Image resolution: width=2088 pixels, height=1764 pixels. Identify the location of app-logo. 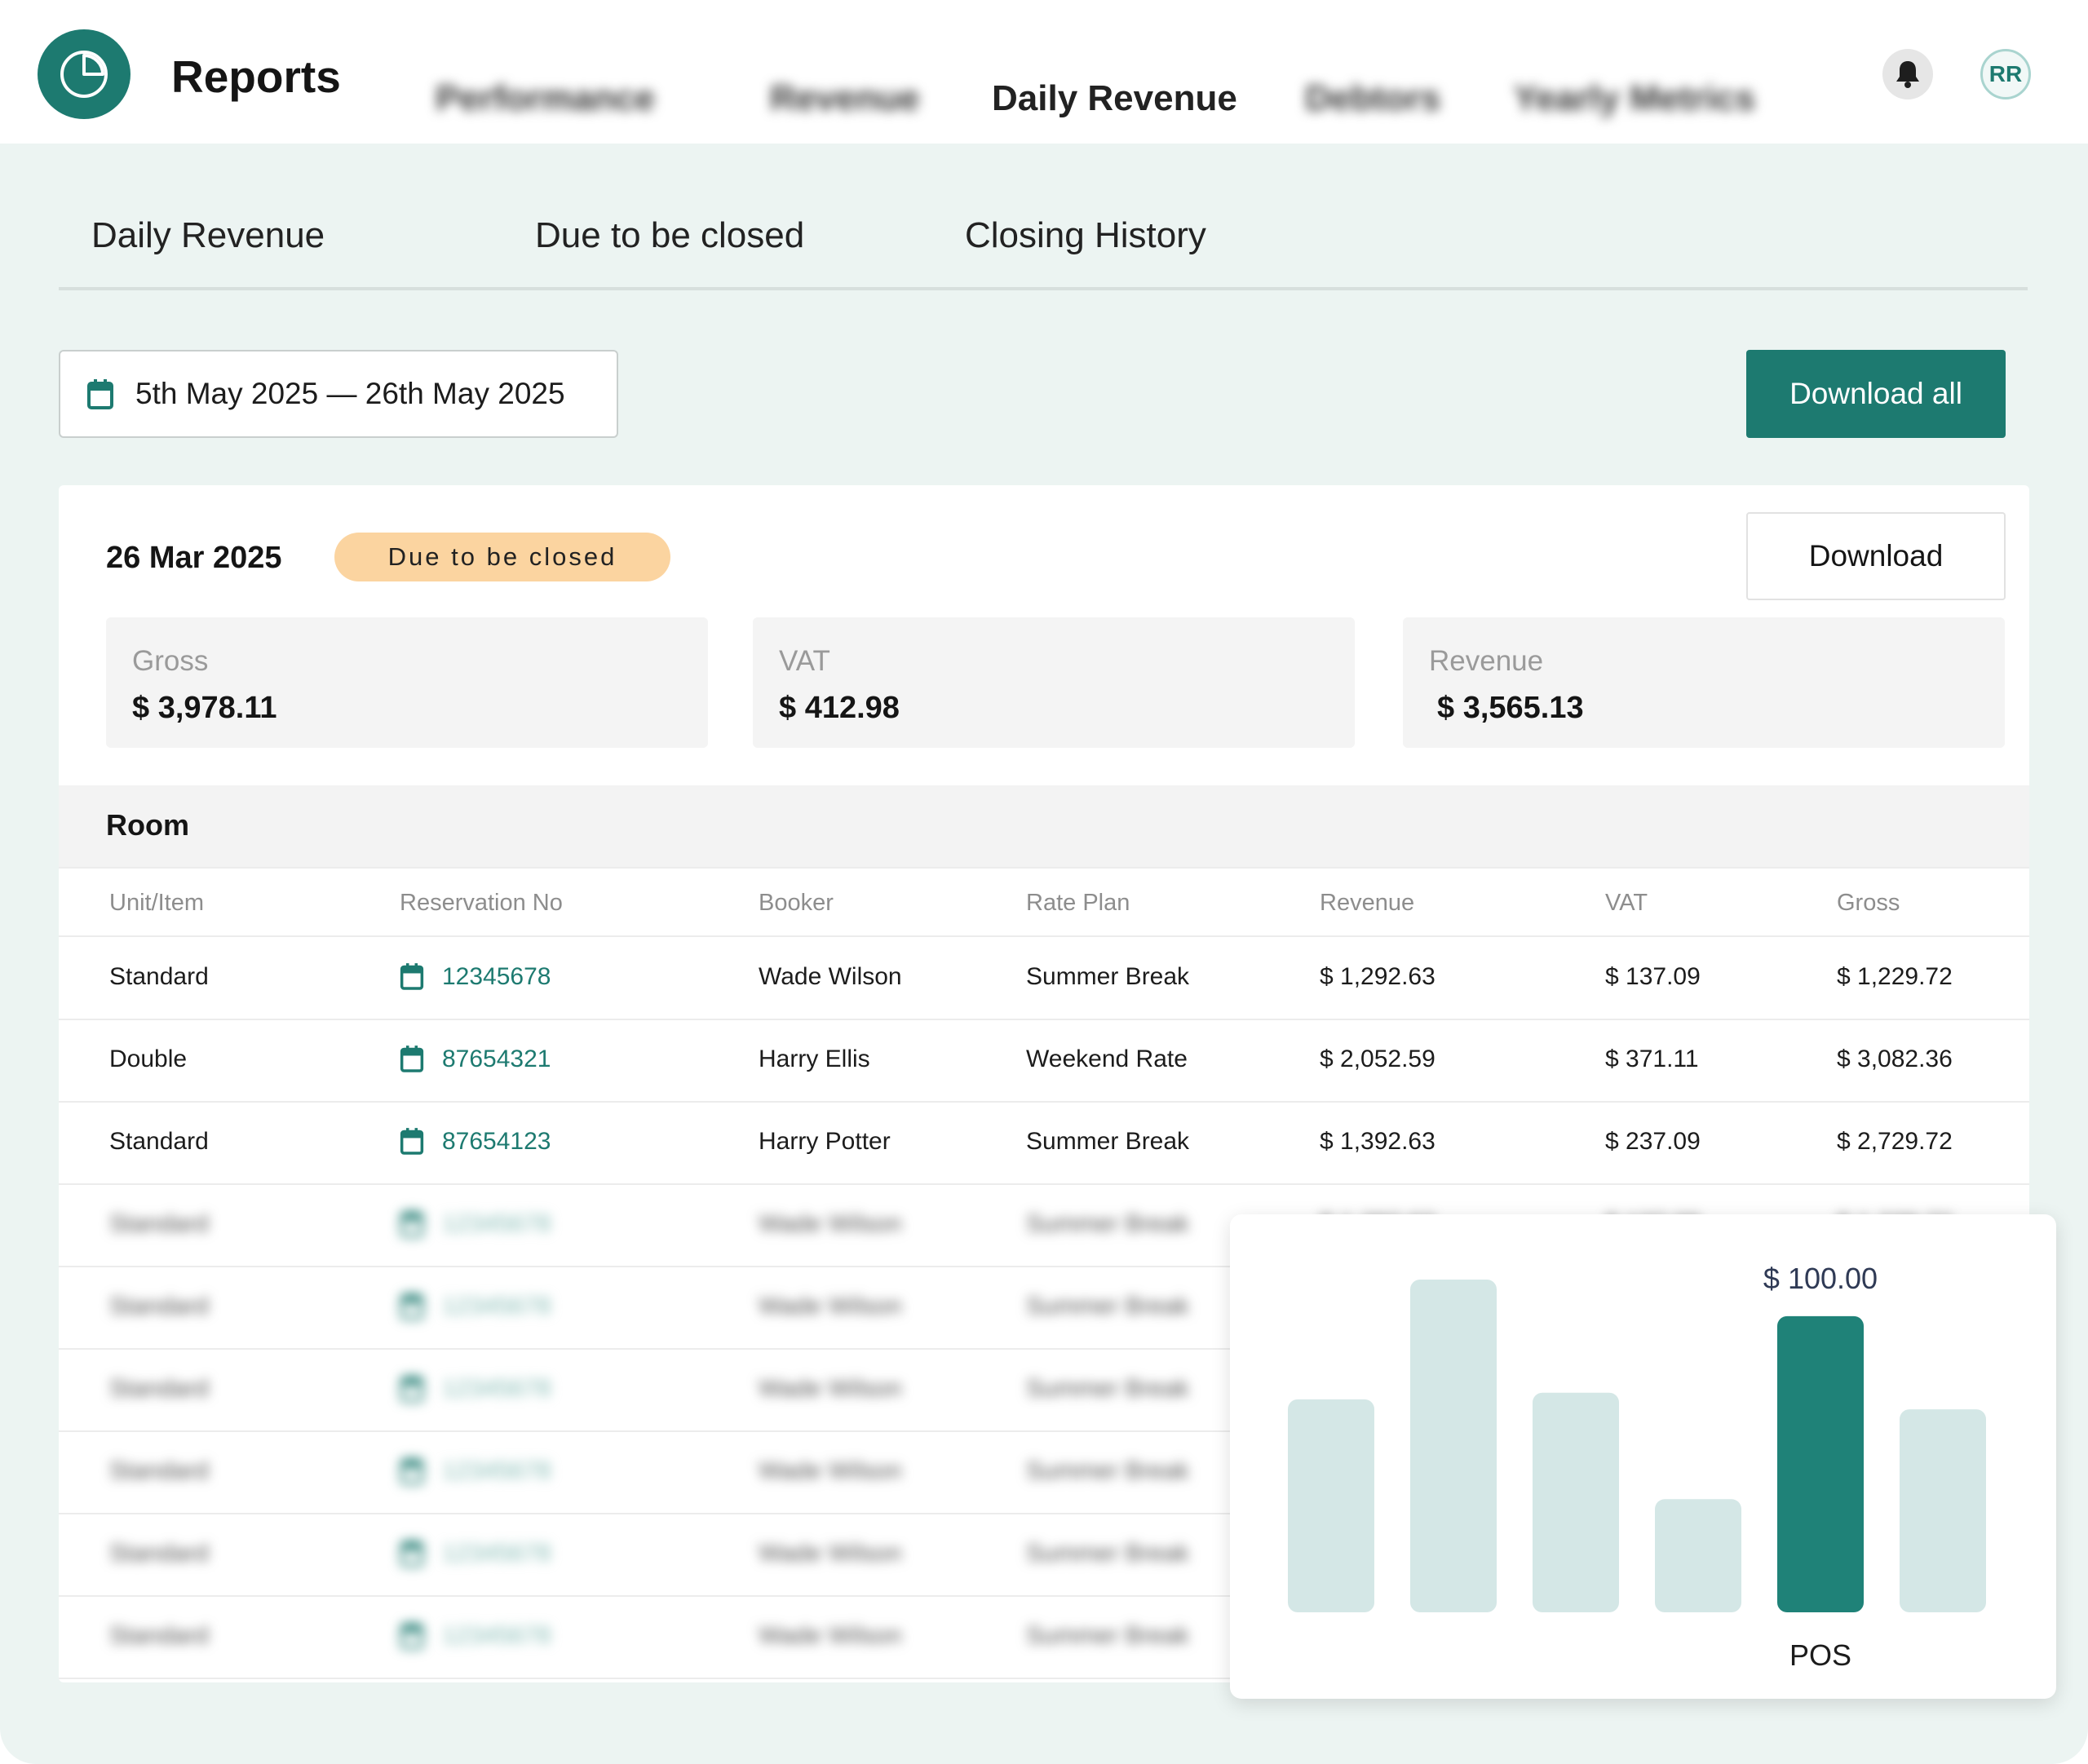
(84, 74).